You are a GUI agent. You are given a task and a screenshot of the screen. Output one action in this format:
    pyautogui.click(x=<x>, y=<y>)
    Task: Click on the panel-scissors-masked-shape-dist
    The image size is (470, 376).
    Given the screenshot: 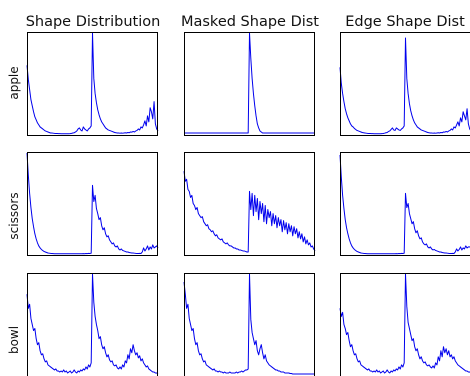 What is the action you would take?
    pyautogui.click(x=249, y=204)
    